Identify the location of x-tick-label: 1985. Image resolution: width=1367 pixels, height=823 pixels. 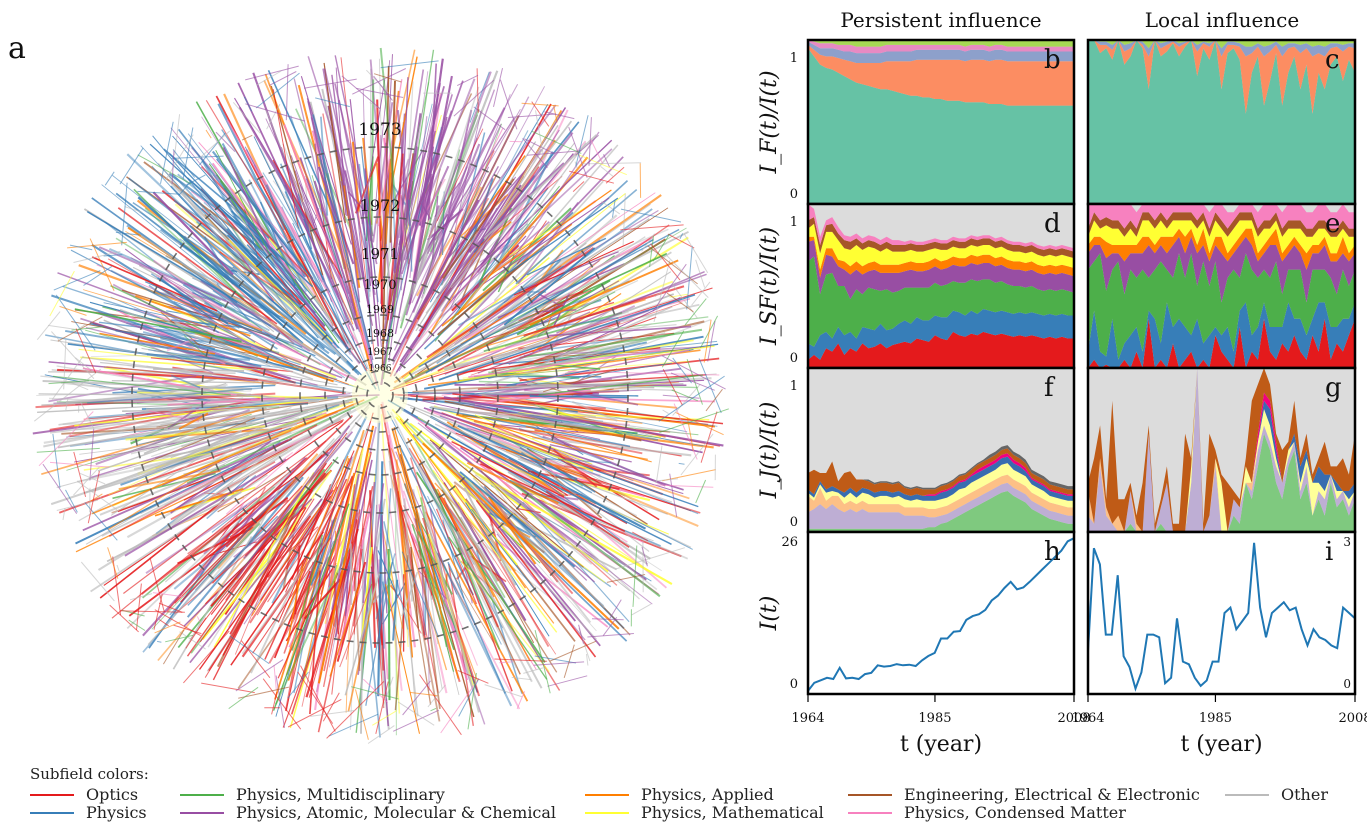
(1215, 718).